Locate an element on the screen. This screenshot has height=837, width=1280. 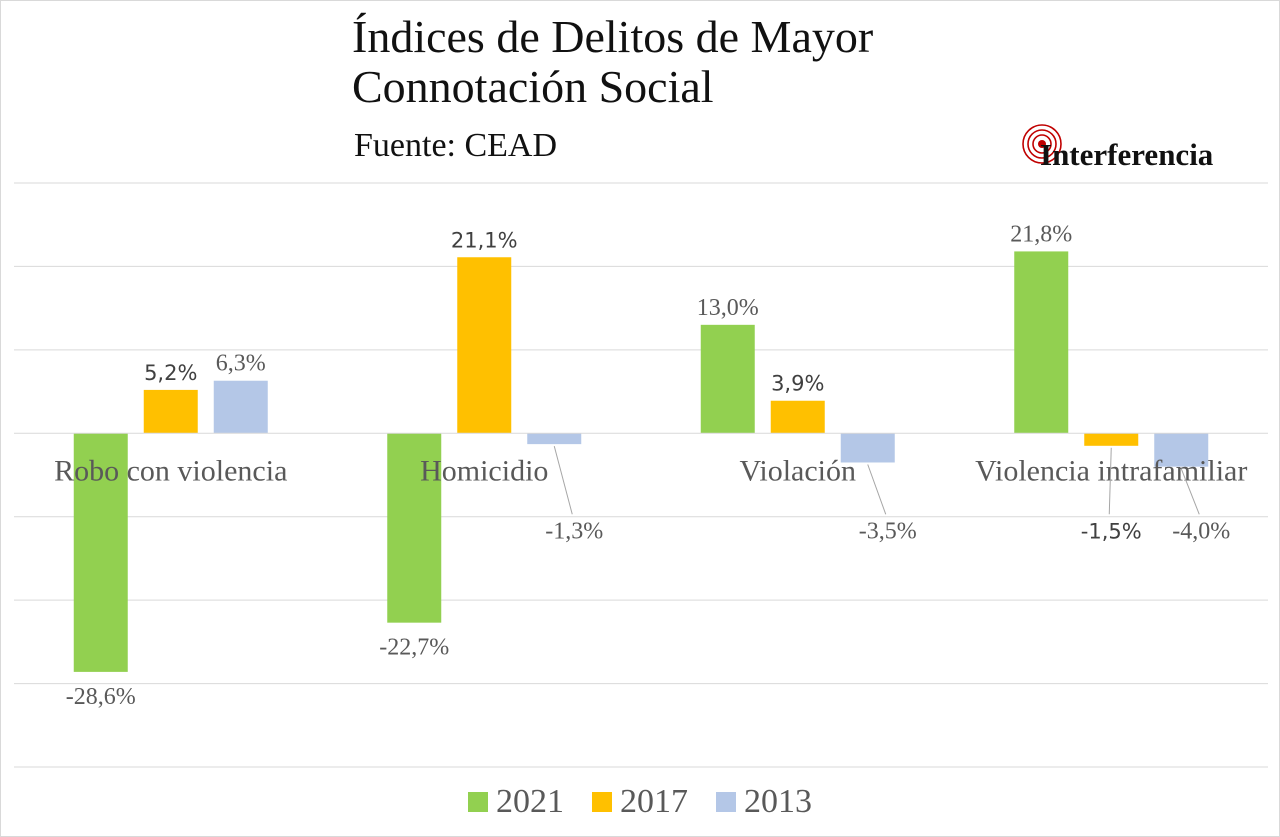
legend-item: 2013 is located at coordinates (764, 802).